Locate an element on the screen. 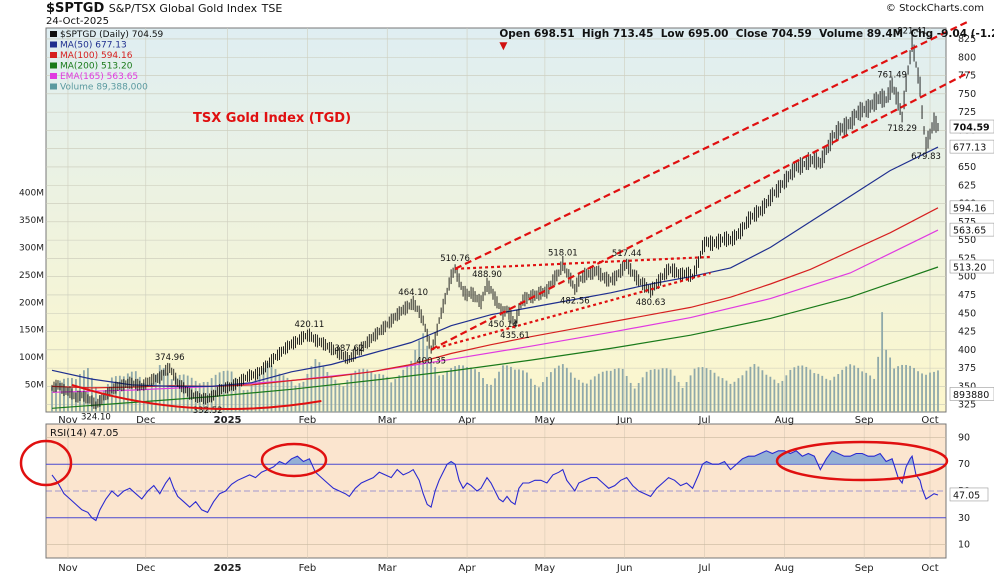 This screenshot has height=576, width=994. rsi-overbought-fill is located at coordinates (495, 457).